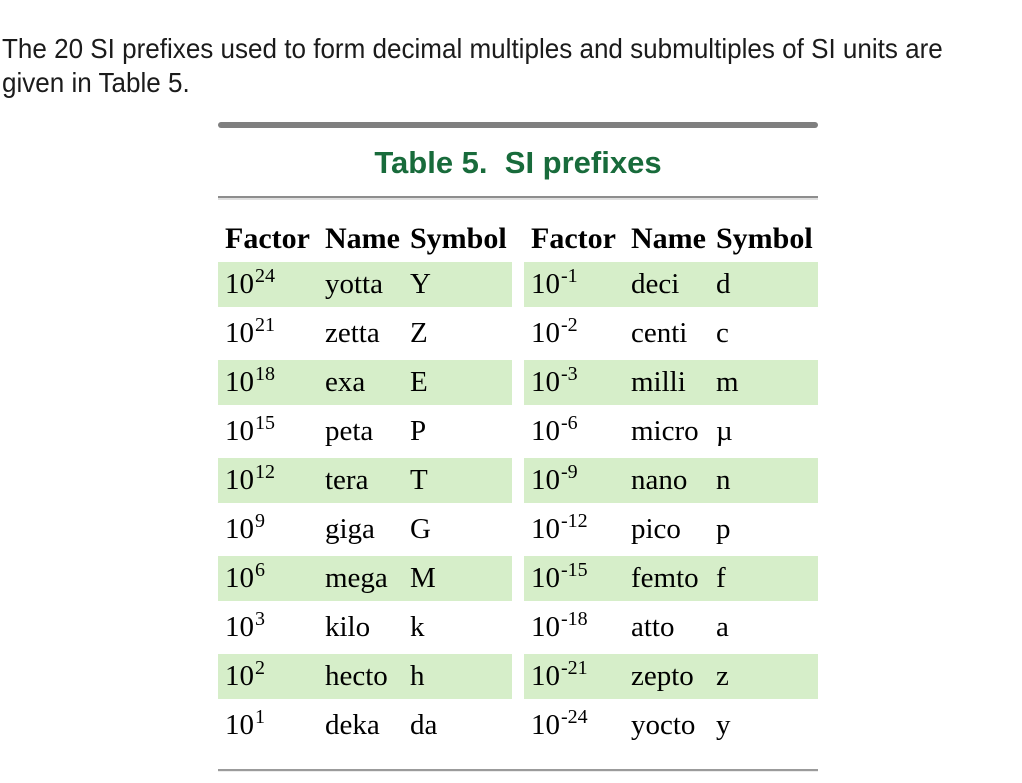 The width and height of the screenshot is (1022, 783). Describe the element at coordinates (518, 125) in the screenshot. I see `top-rule` at that location.